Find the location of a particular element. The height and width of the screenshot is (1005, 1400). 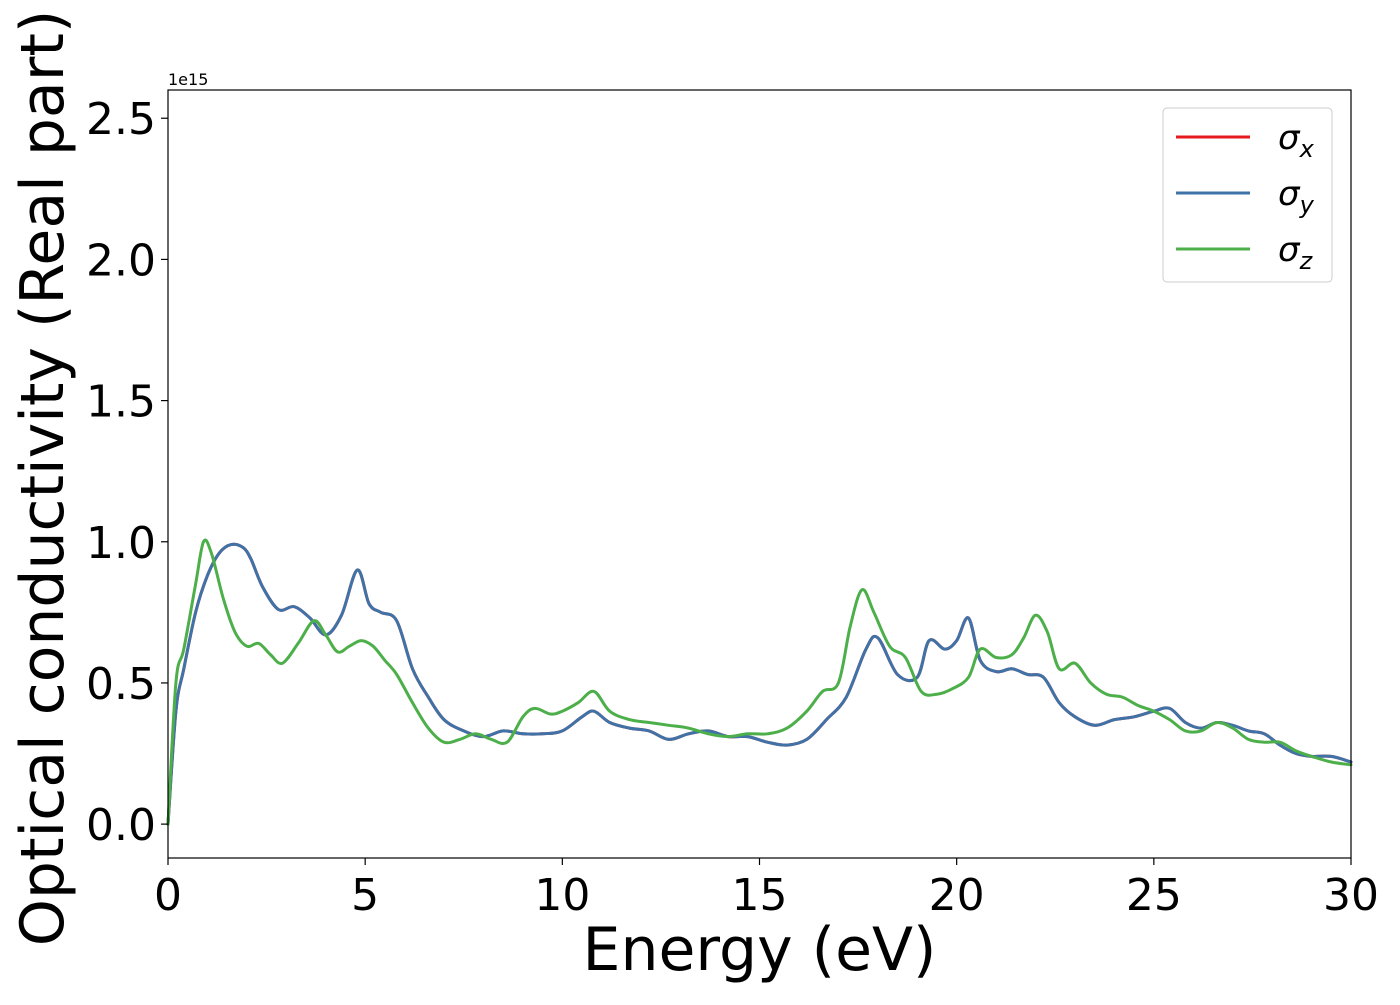

x-tick-label: 15 is located at coordinates (760, 895).